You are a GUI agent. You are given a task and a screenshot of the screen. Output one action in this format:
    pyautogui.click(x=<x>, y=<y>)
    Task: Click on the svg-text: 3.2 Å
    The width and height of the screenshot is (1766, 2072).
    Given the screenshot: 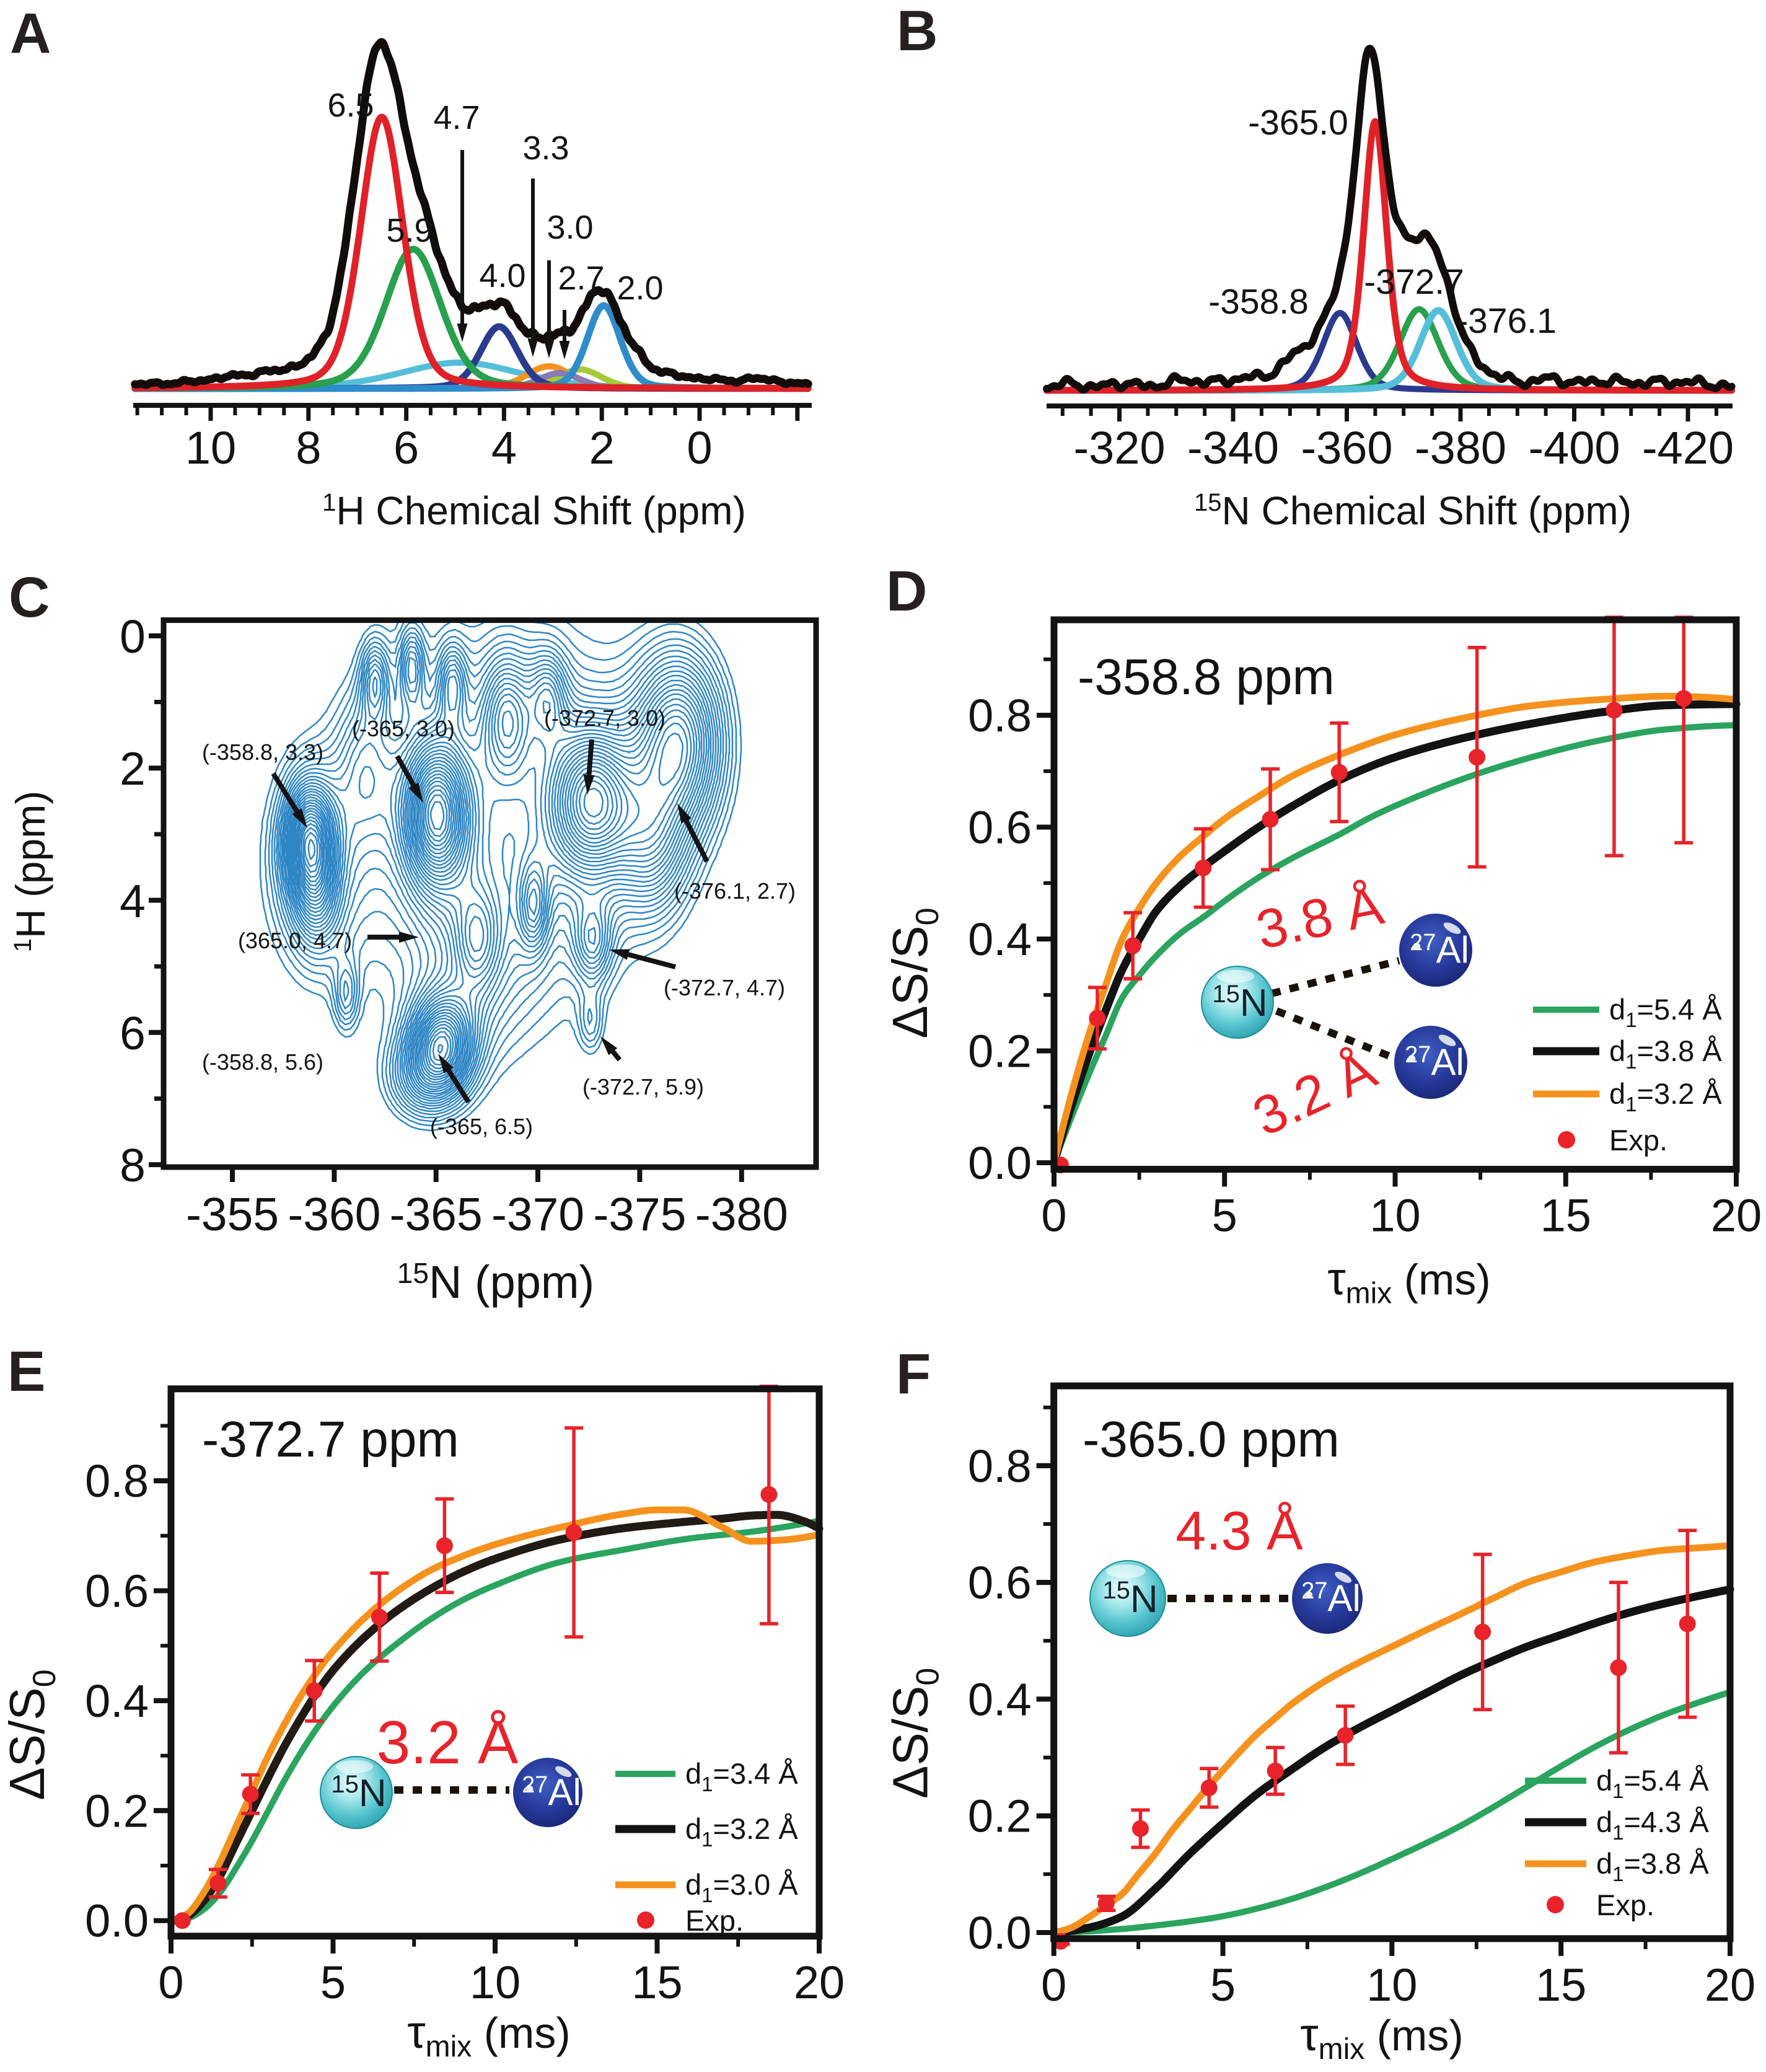 What is the action you would take?
    pyautogui.click(x=448, y=1742)
    